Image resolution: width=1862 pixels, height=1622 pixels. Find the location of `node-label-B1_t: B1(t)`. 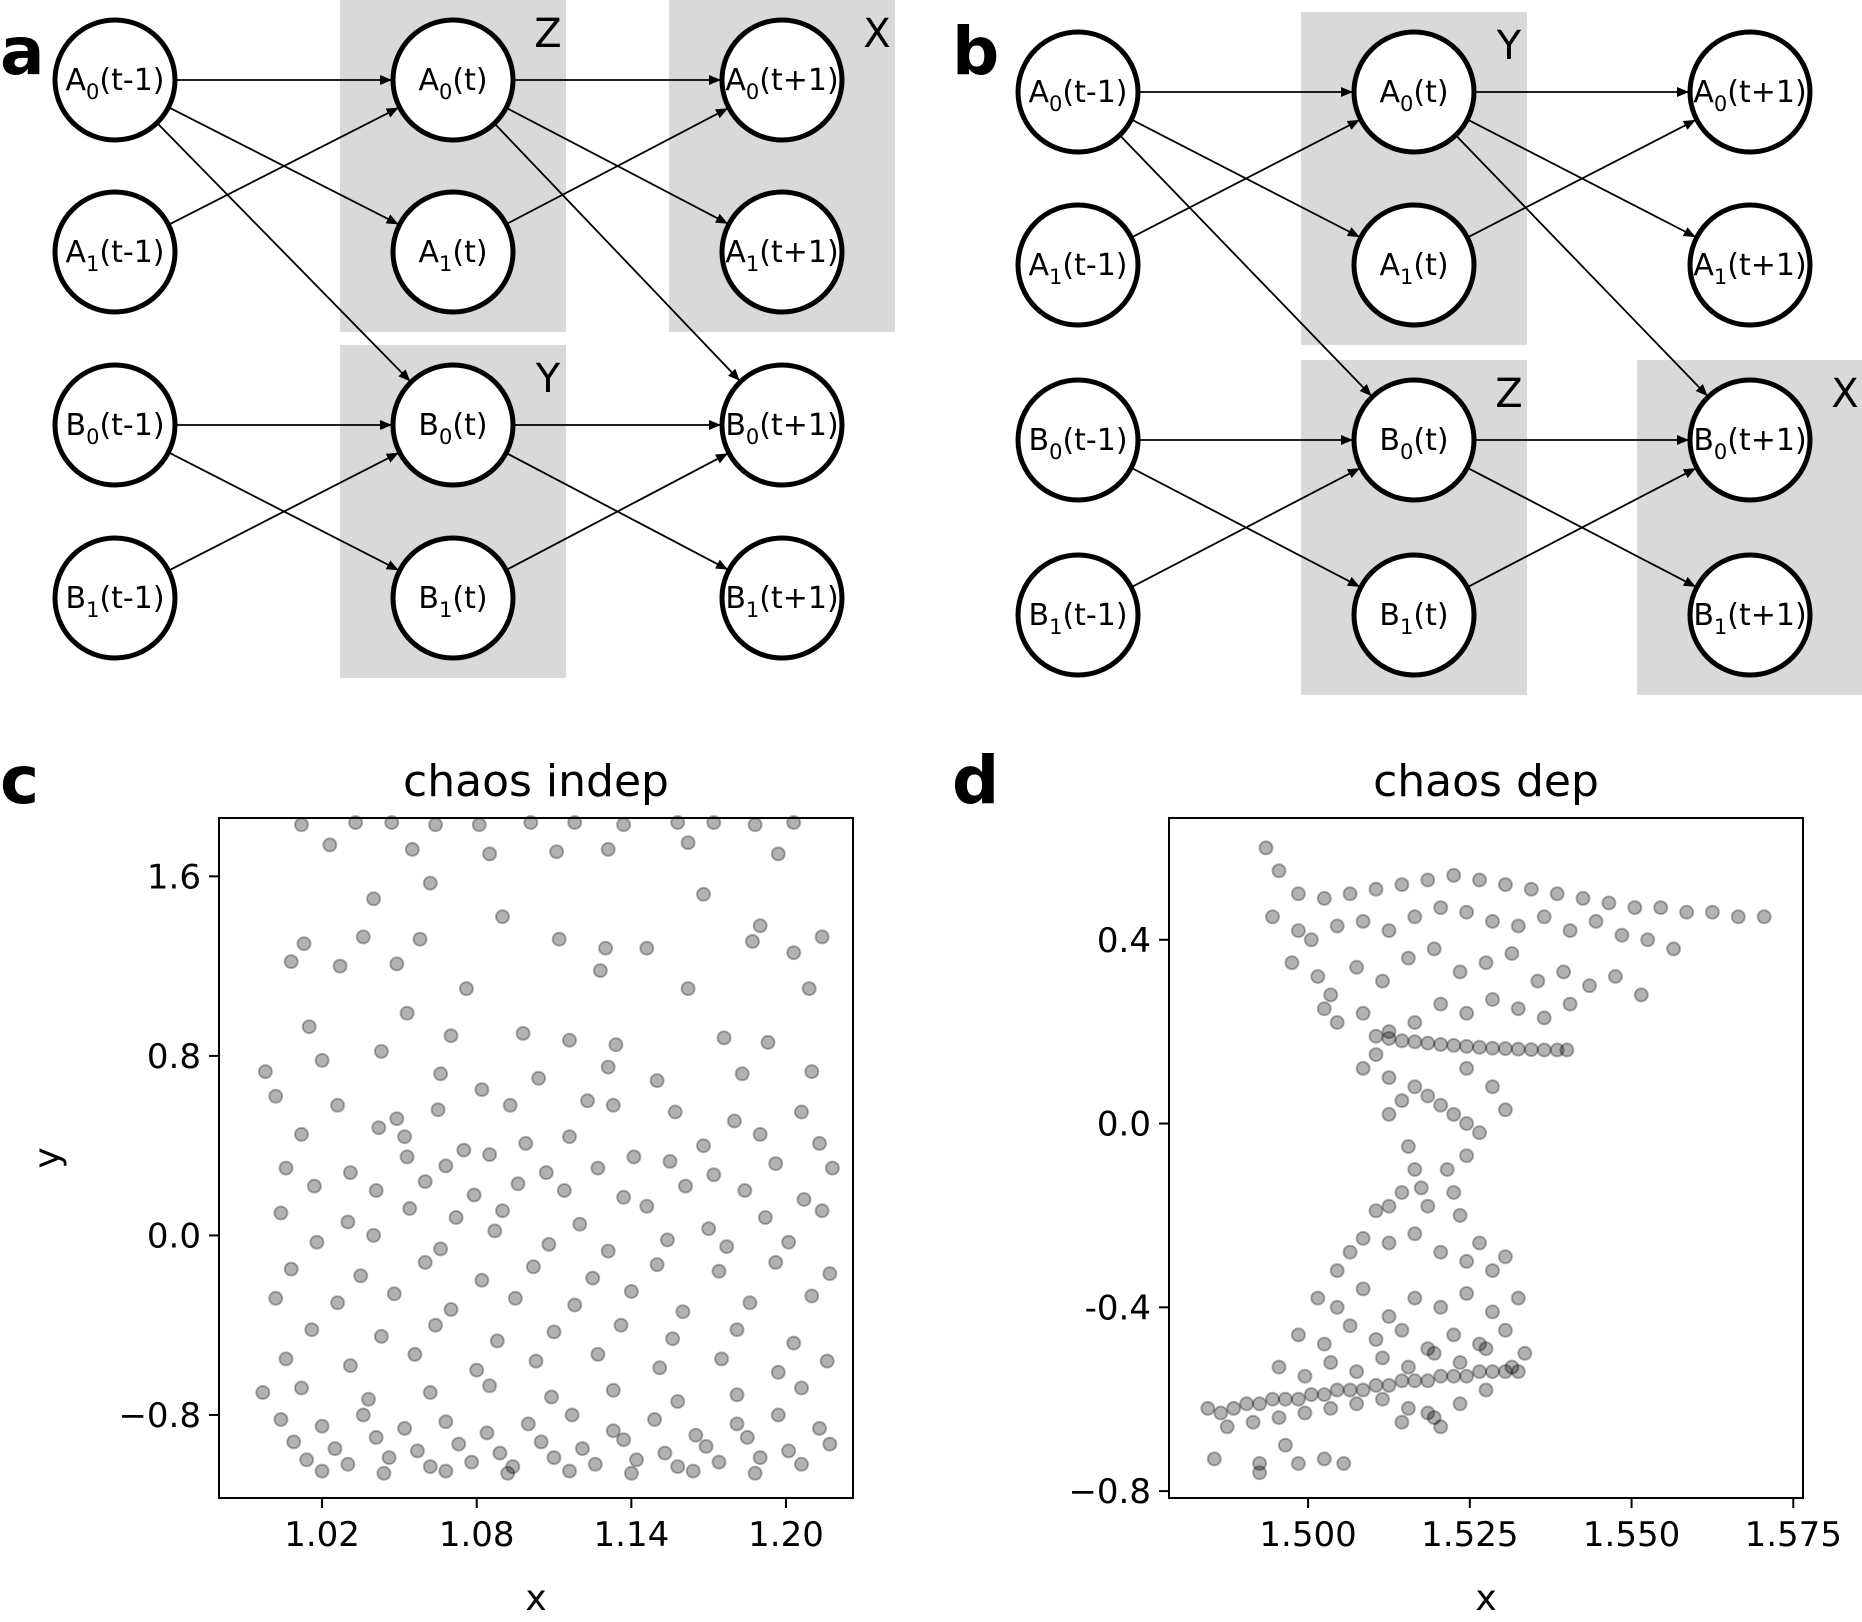

node-label-B1_t: B1(t) is located at coordinates (452, 601).